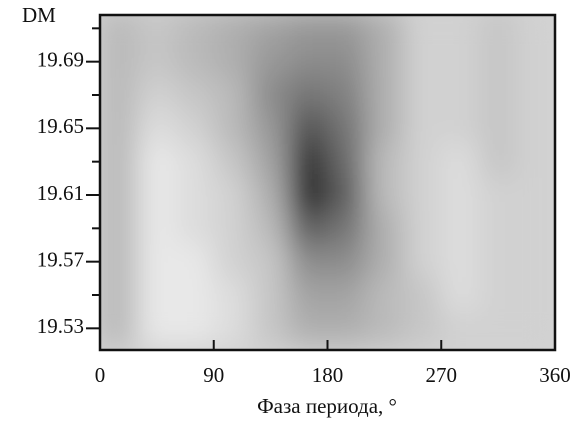 The image size is (584, 421). Describe the element at coordinates (442, 375) in the screenshot. I see `x-tick-label: 270` at that location.